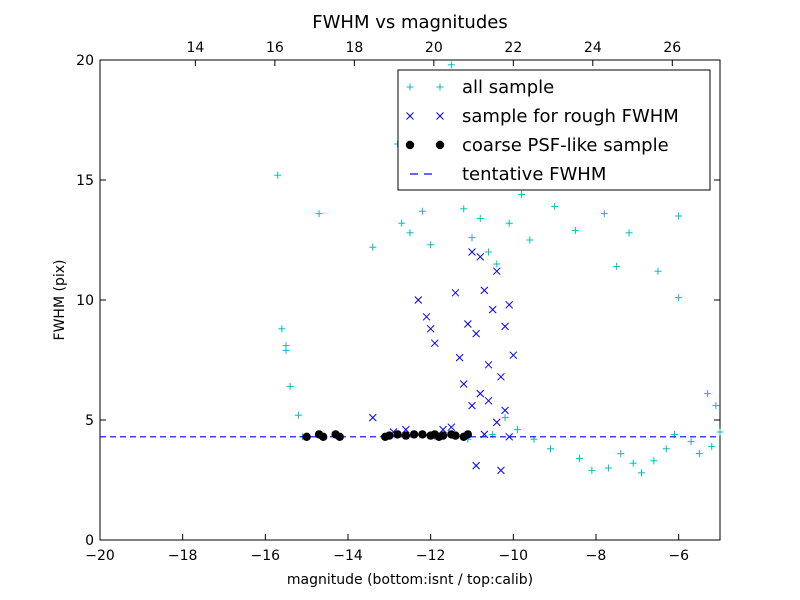 This screenshot has height=600, width=800. I want to click on x-tick-label: −6, so click(678, 556).